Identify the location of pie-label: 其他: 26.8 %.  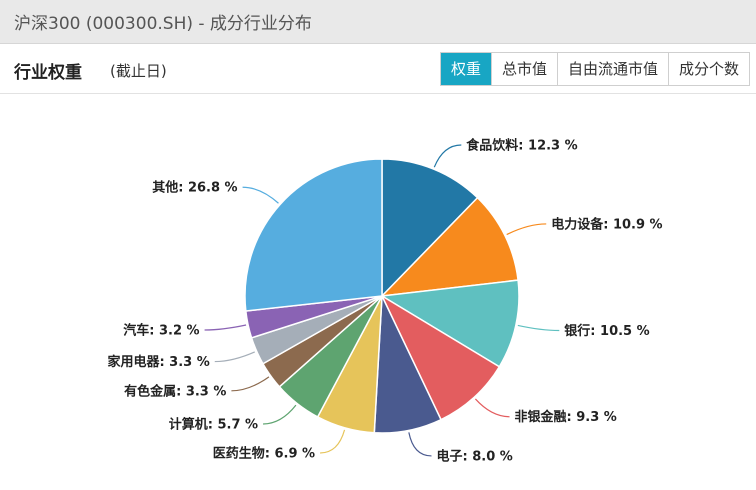
(194, 188).